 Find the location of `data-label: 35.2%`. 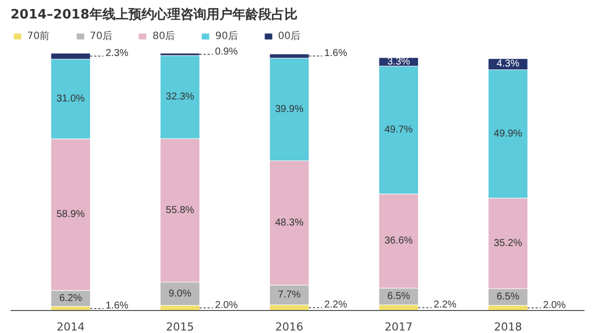

data-label: 35.2% is located at coordinates (508, 243).